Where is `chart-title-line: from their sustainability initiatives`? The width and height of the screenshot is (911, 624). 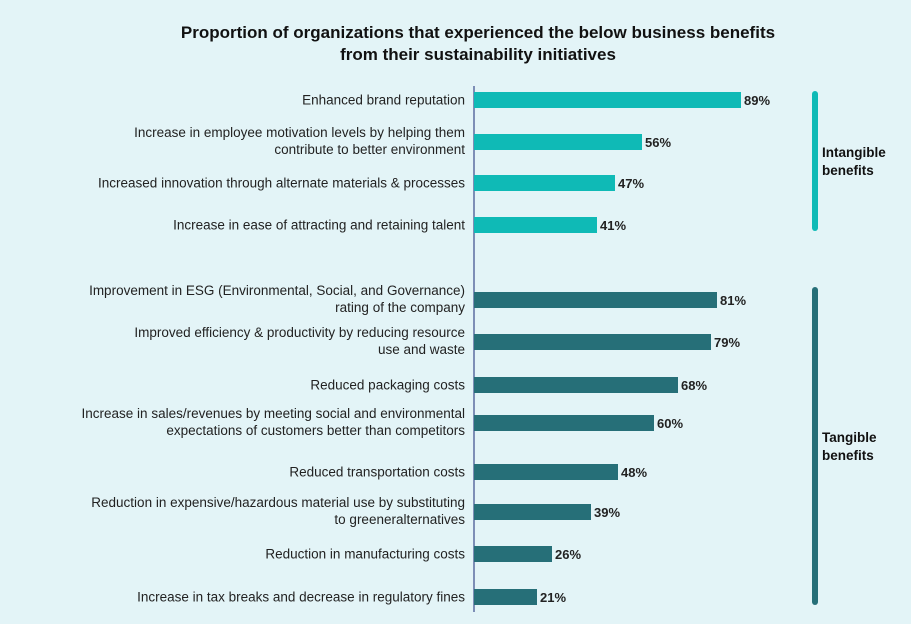 chart-title-line: from their sustainability initiatives is located at coordinates (478, 54).